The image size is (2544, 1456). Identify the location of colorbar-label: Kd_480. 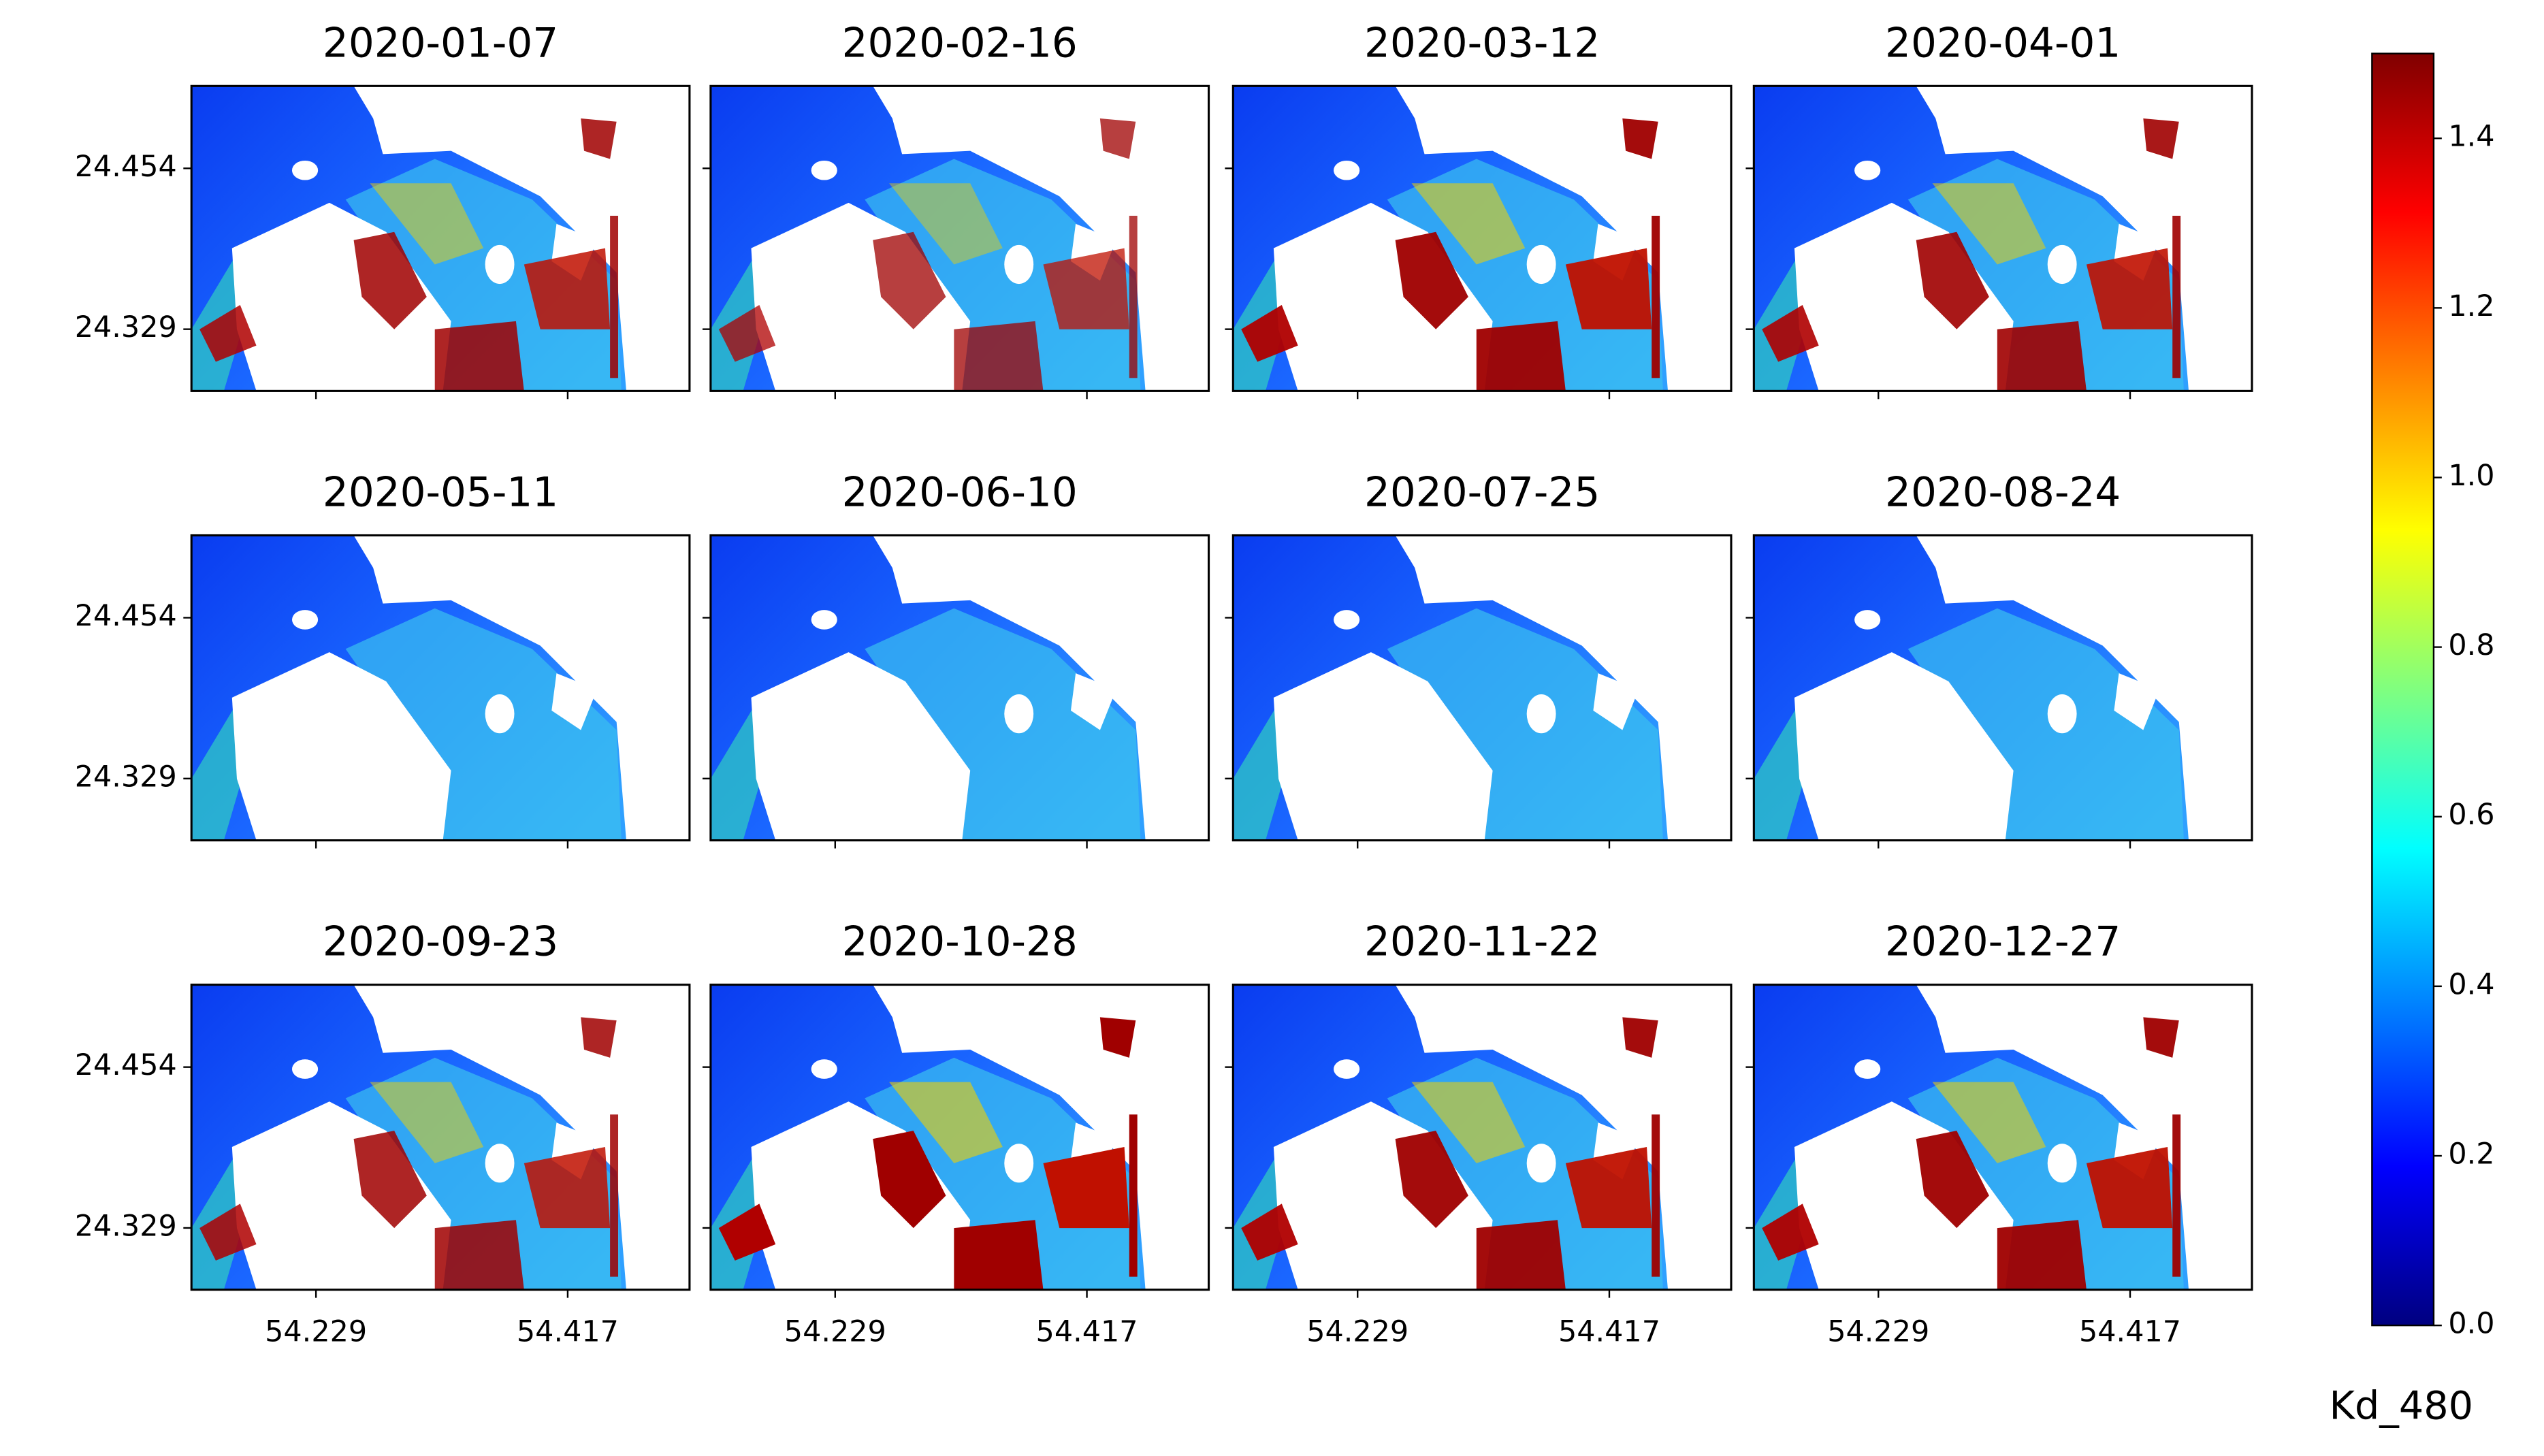
(2401, 1405).